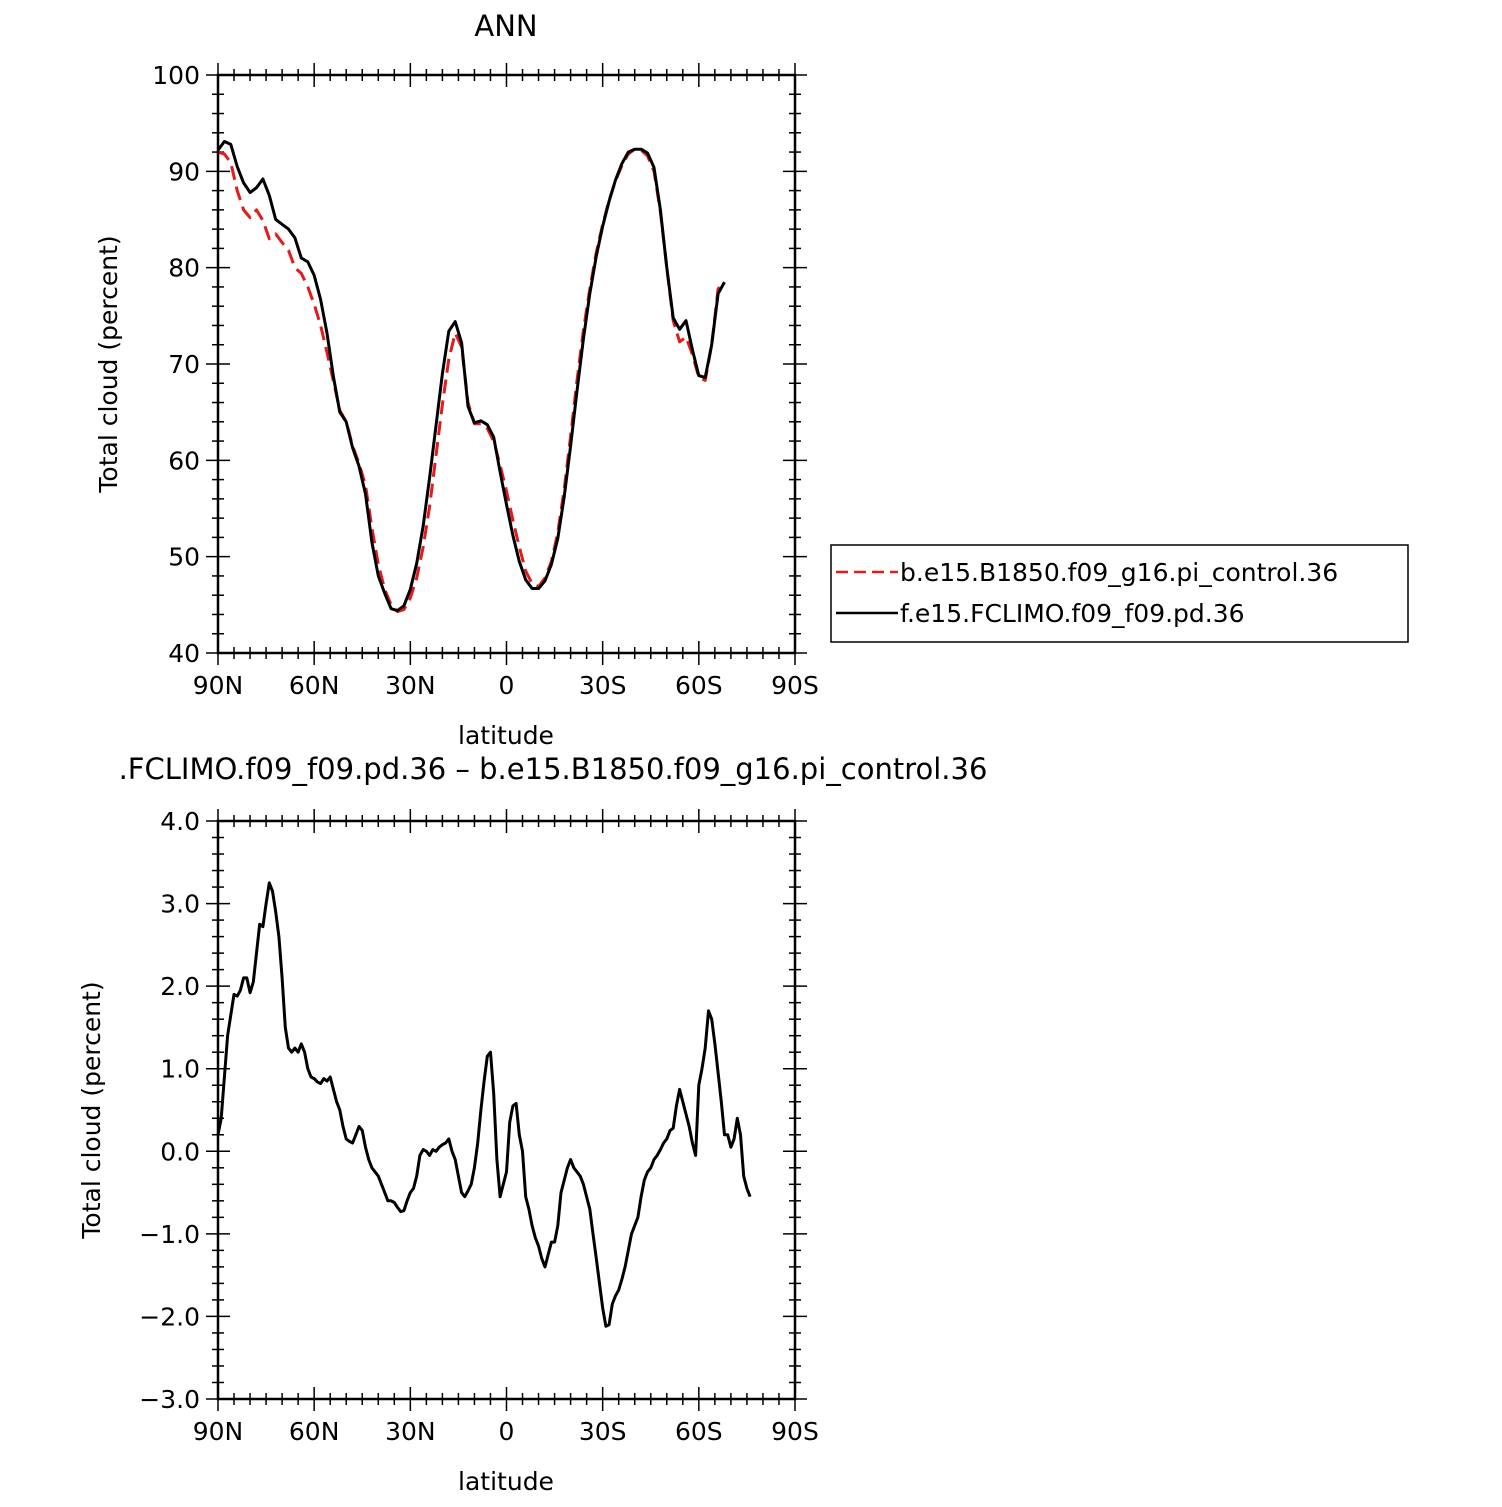 The width and height of the screenshot is (1502, 1507). I want to click on top-y-tick-label: 50, so click(184, 557).